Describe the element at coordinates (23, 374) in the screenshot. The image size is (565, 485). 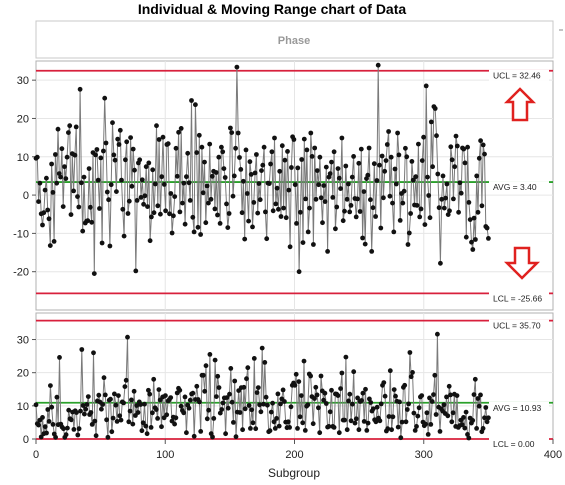
I see `y-tick-label: 20` at that location.